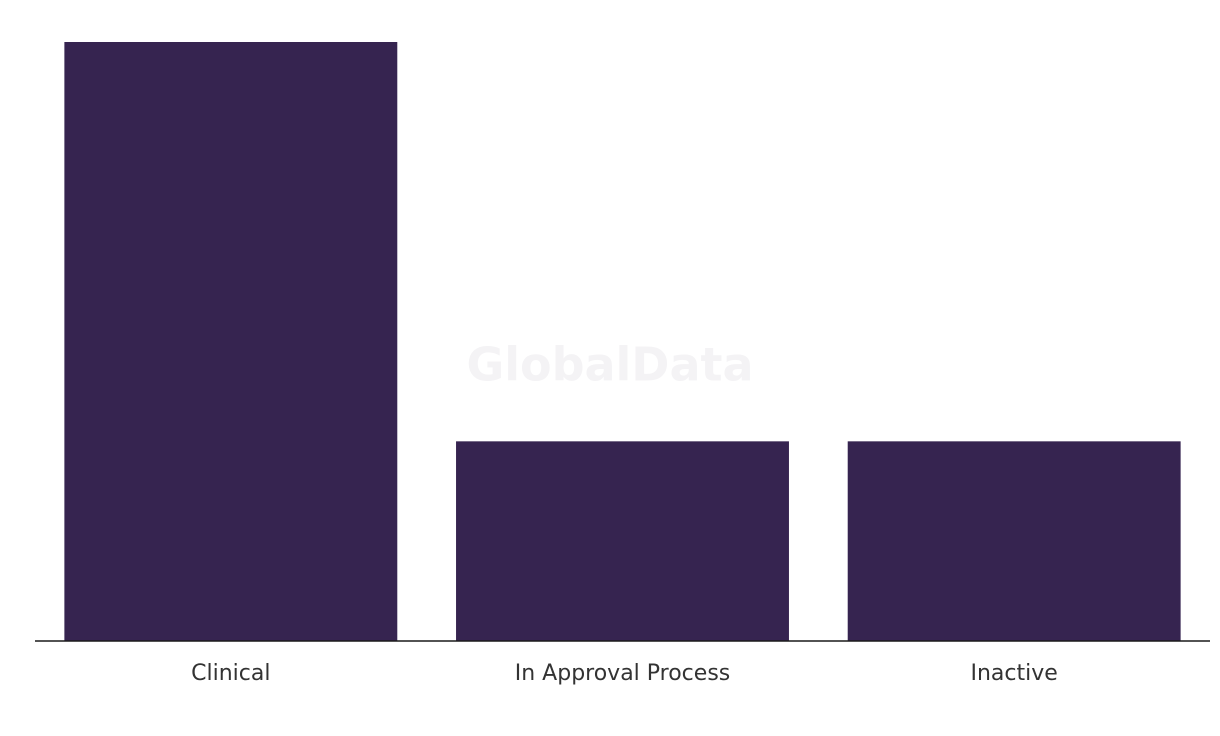 This screenshot has height=736, width=1220. I want to click on x-tick-label: Clinical, so click(230, 673).